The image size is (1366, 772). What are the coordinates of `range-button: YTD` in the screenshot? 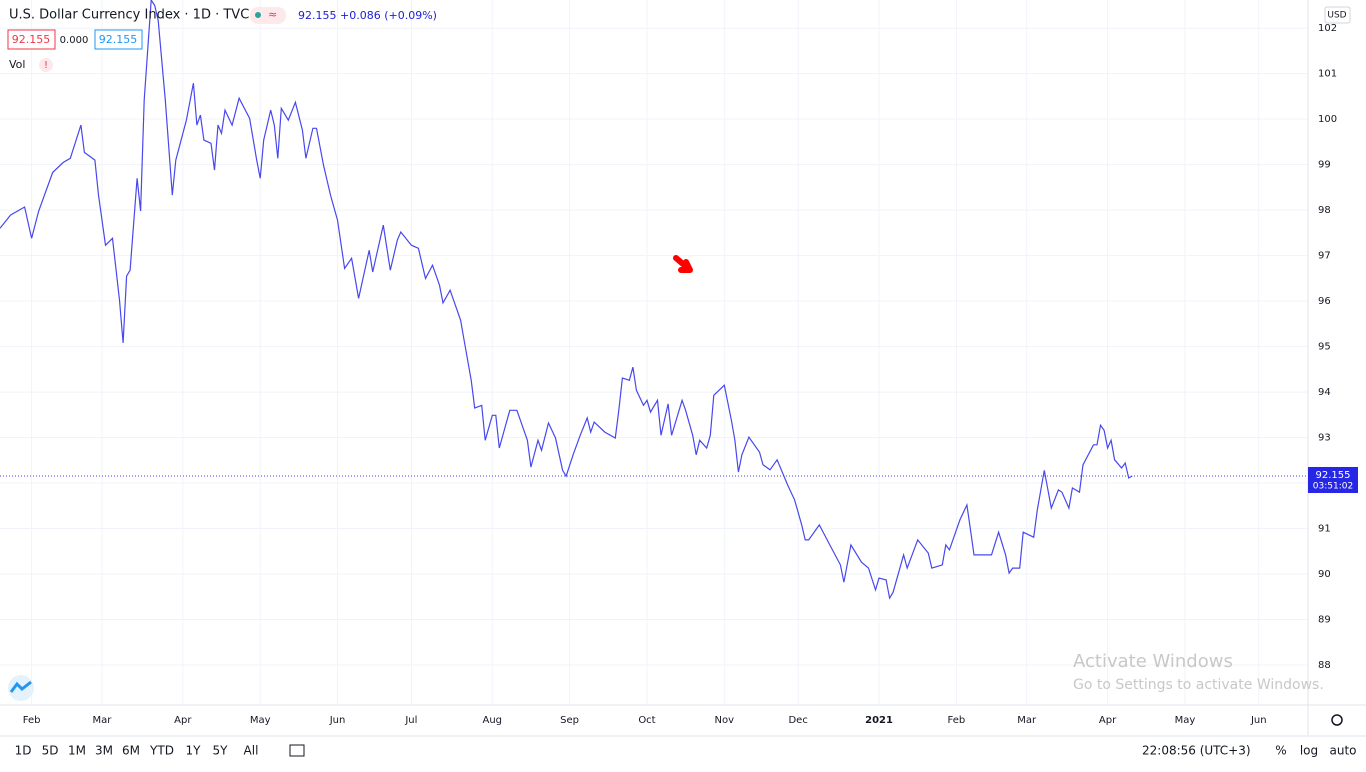 It's located at (161, 751).